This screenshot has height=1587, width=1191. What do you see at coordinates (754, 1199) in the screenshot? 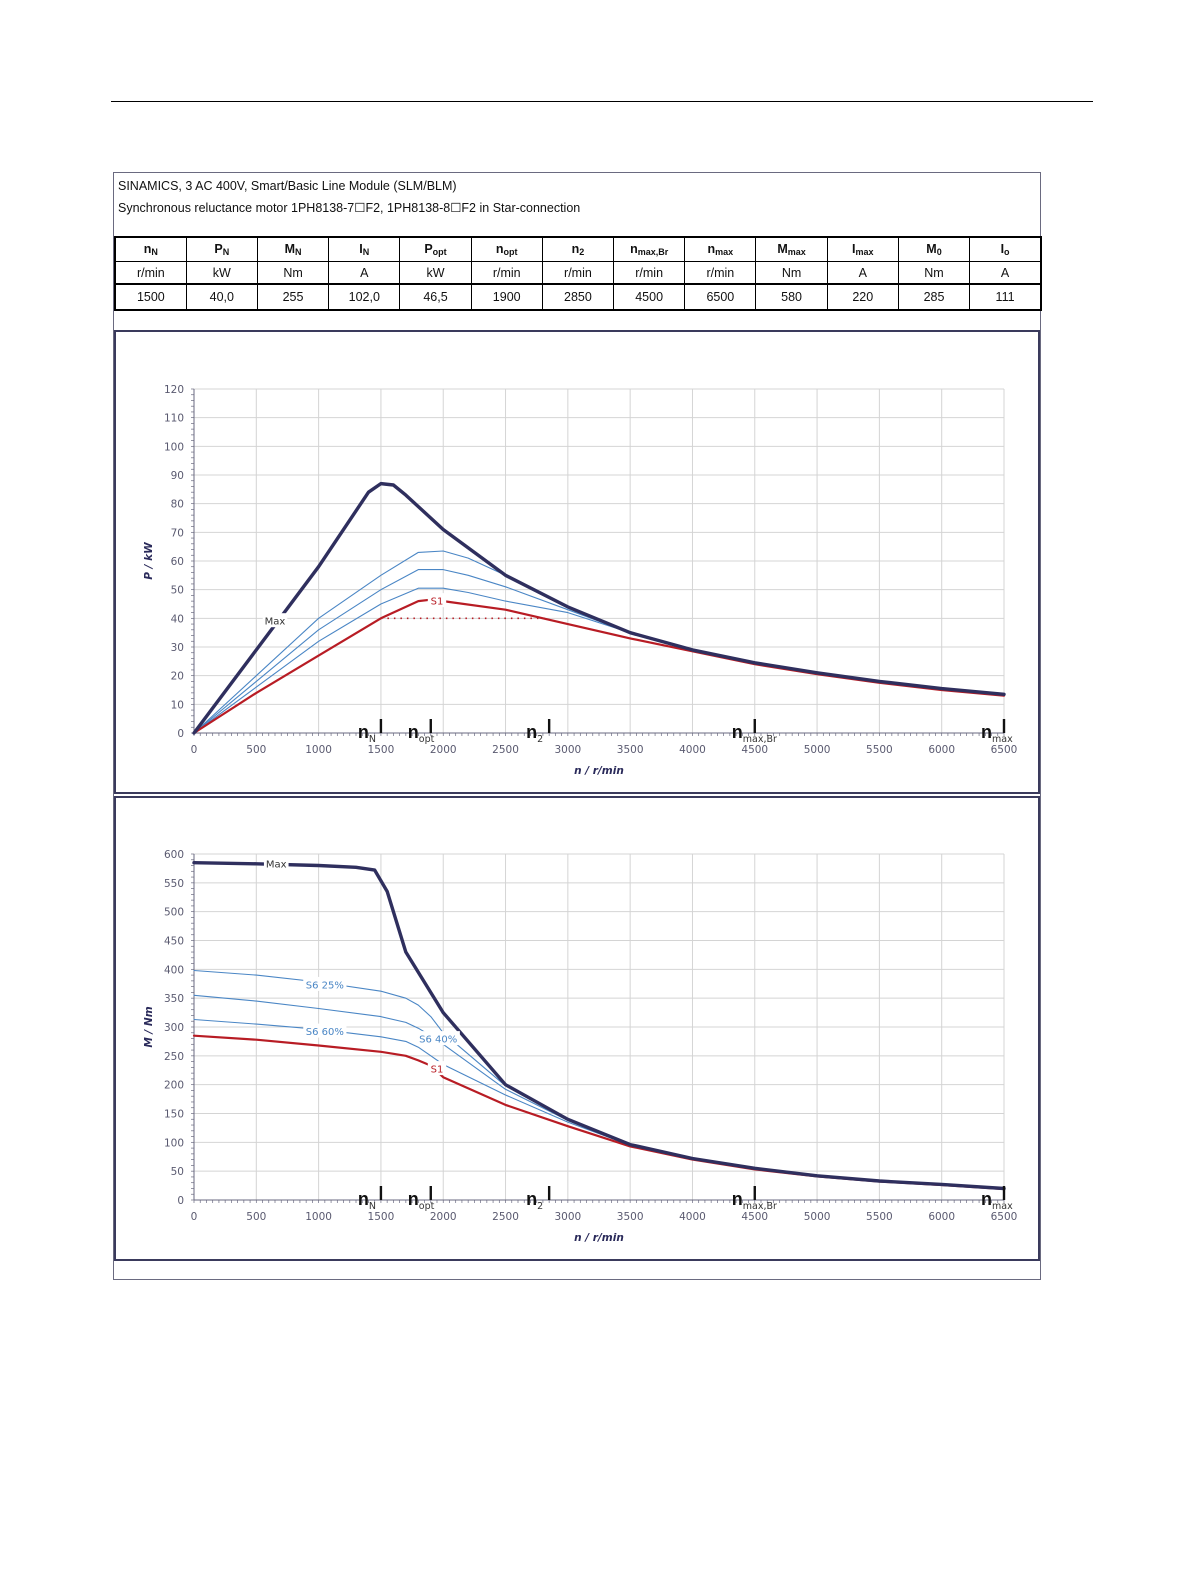
I see `speed-marker: n max,Br` at bounding box center [754, 1199].